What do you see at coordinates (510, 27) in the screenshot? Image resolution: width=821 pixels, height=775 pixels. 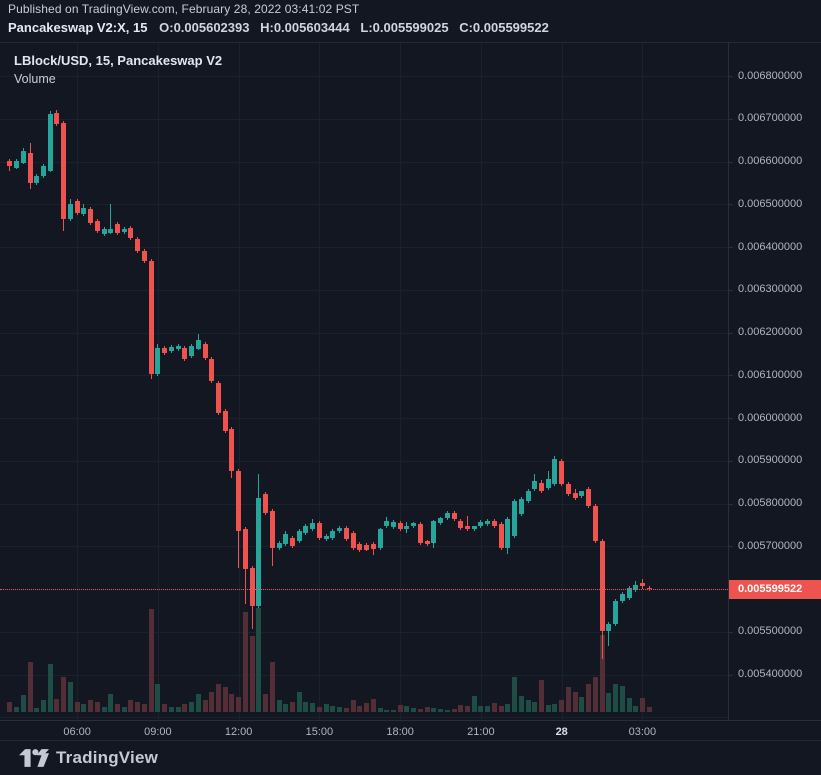 I see `close-value: 0.005599522` at bounding box center [510, 27].